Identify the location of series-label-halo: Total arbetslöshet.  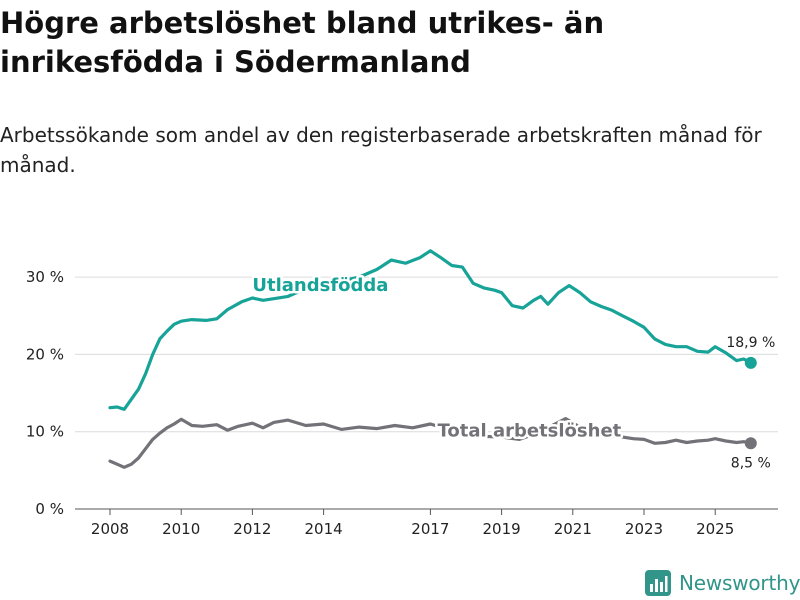
(530, 430).